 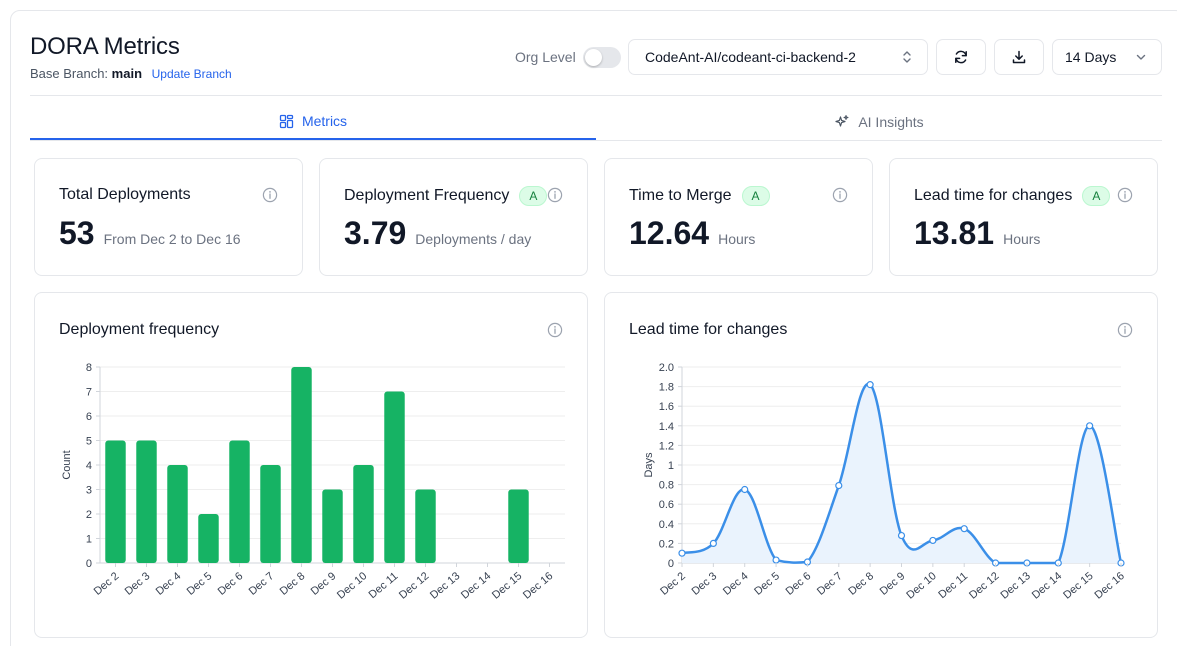 What do you see at coordinates (666, 544) in the screenshot?
I see `y-tick-label: 0.2` at bounding box center [666, 544].